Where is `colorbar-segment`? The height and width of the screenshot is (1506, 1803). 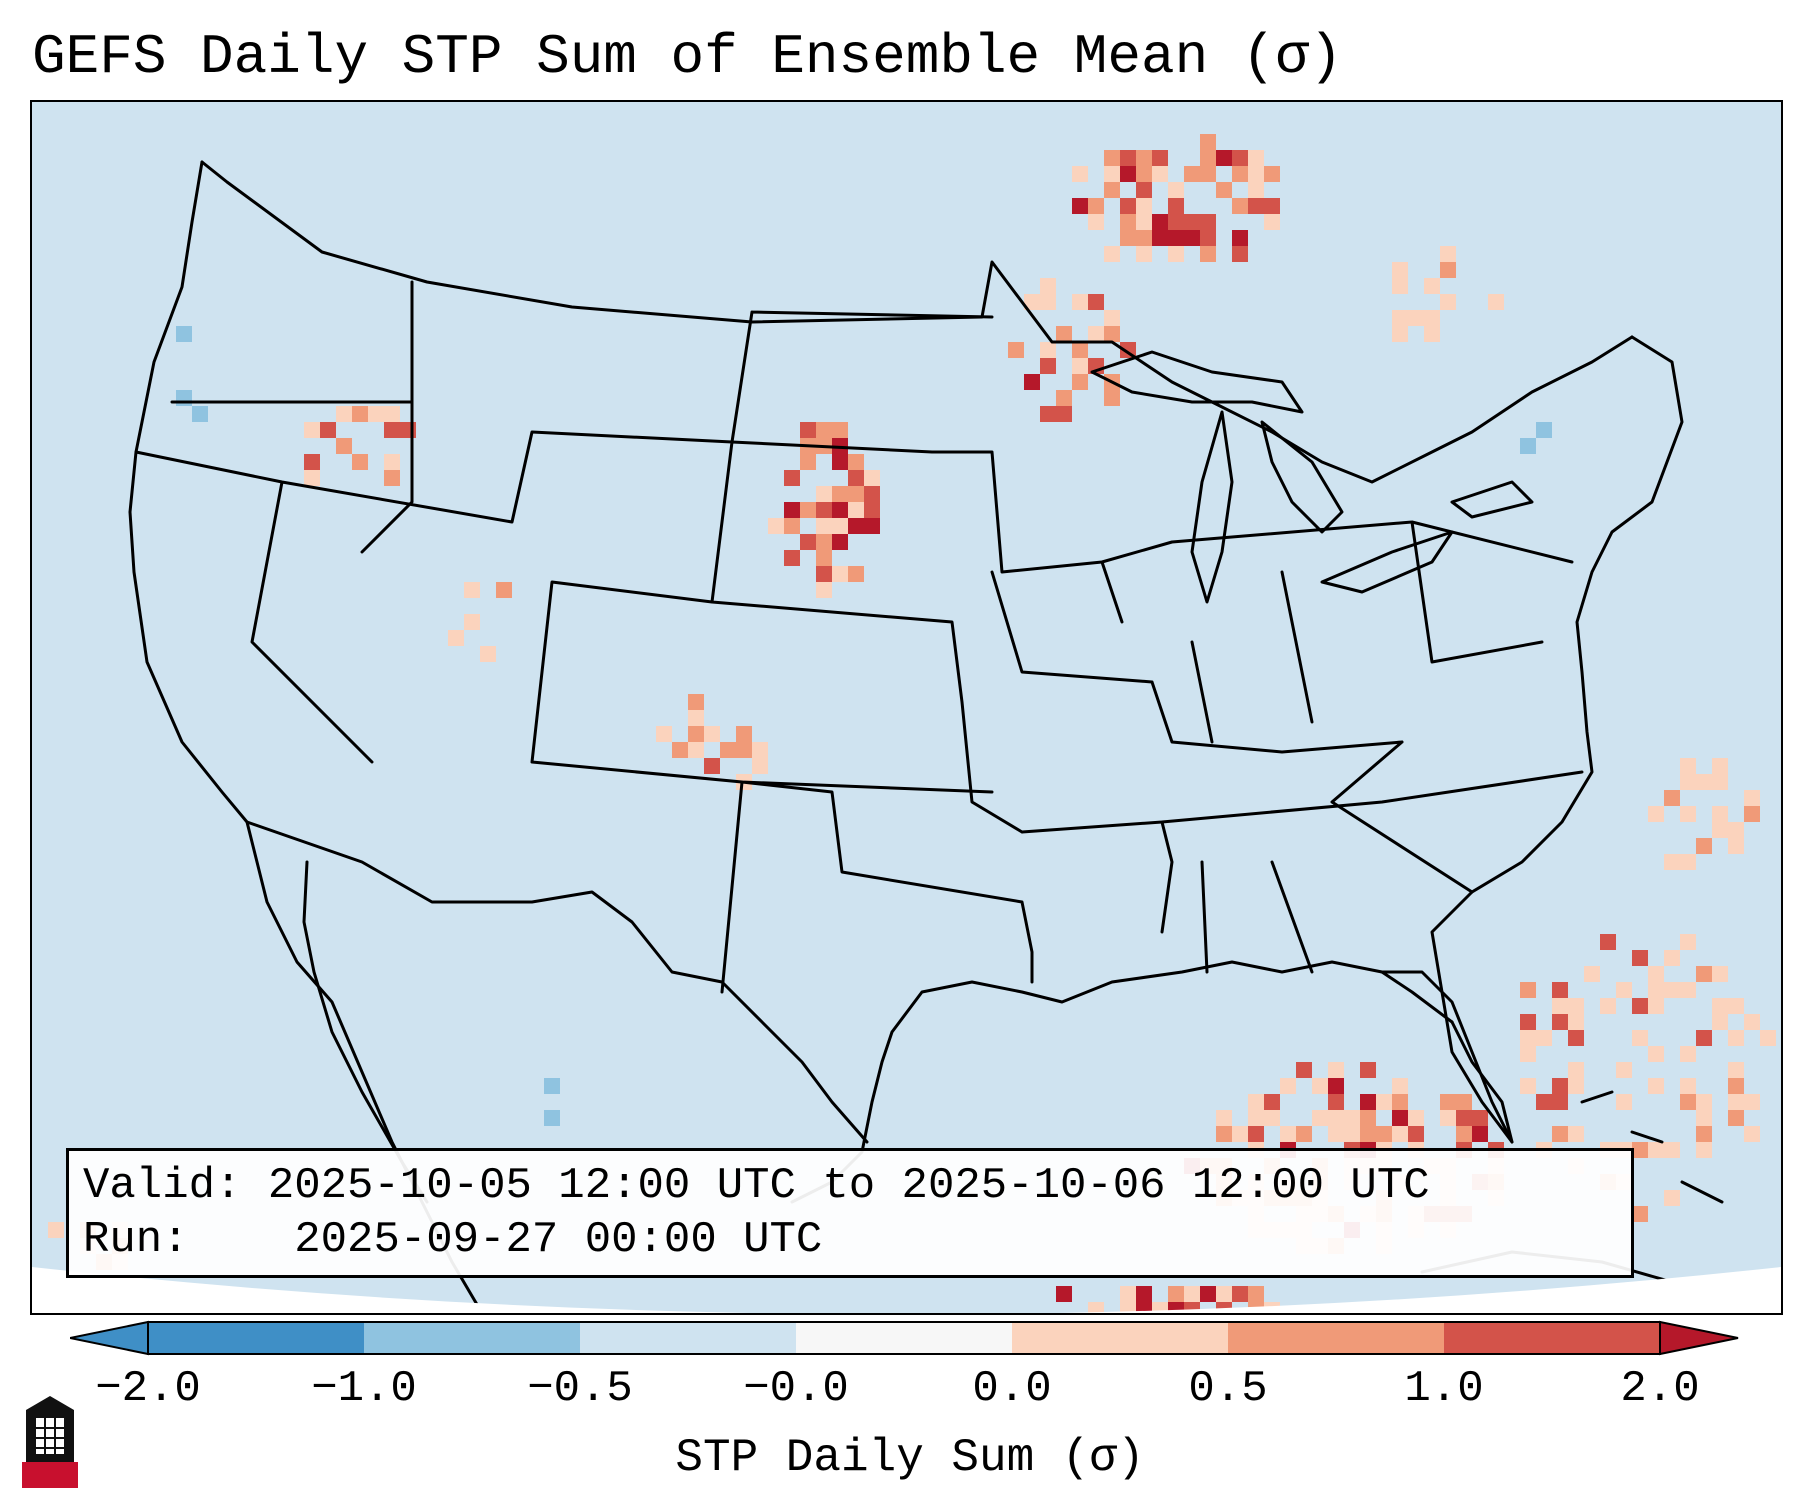 colorbar-segment is located at coordinates (688, 1338).